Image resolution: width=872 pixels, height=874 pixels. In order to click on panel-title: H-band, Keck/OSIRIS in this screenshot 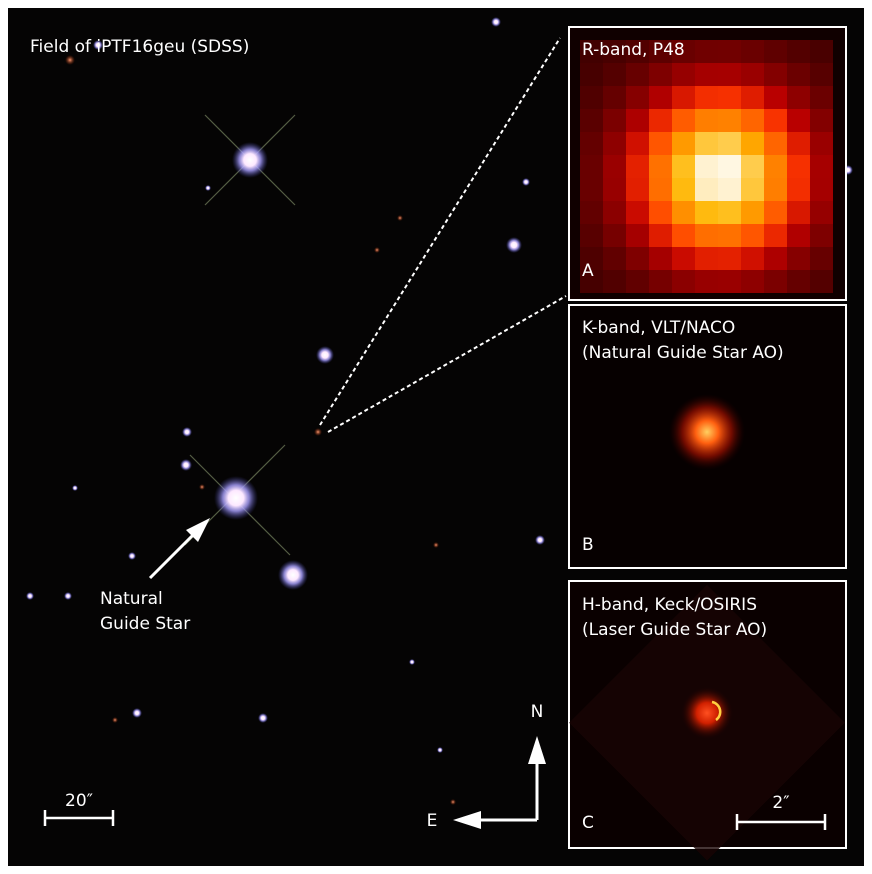, I will do `click(669, 605)`.